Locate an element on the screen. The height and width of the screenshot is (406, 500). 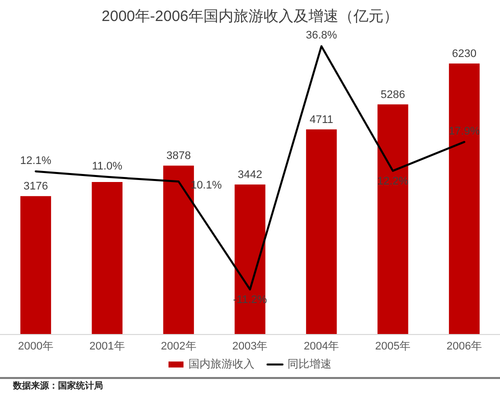
x-tick-label: 2006年 is located at coordinates (464, 346).